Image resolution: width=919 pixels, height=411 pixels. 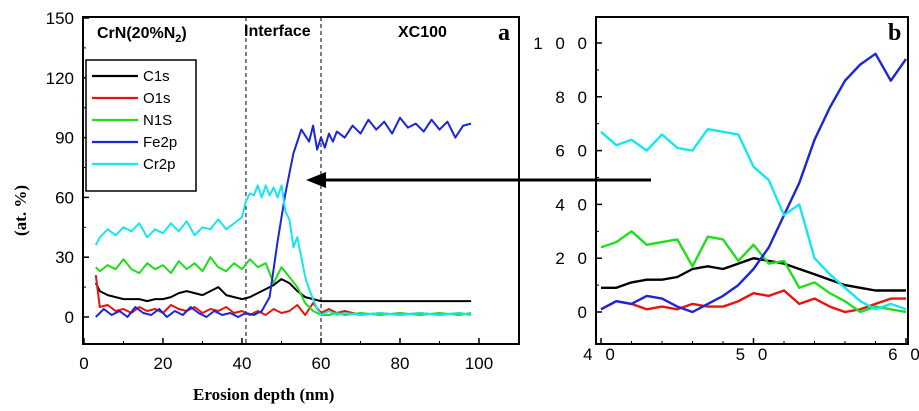 What do you see at coordinates (263, 394) in the screenshot?
I see `x-axis-title: Erosion depth (nm)` at bounding box center [263, 394].